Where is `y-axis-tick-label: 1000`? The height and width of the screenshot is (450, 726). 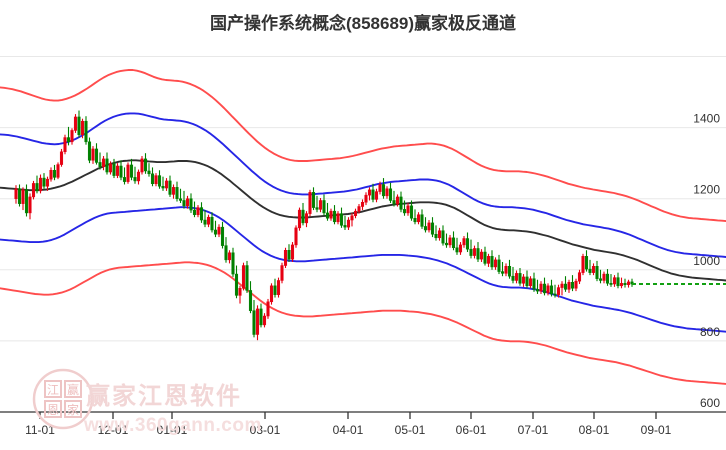 y-axis-tick-label: 1000 is located at coordinates (706, 261).